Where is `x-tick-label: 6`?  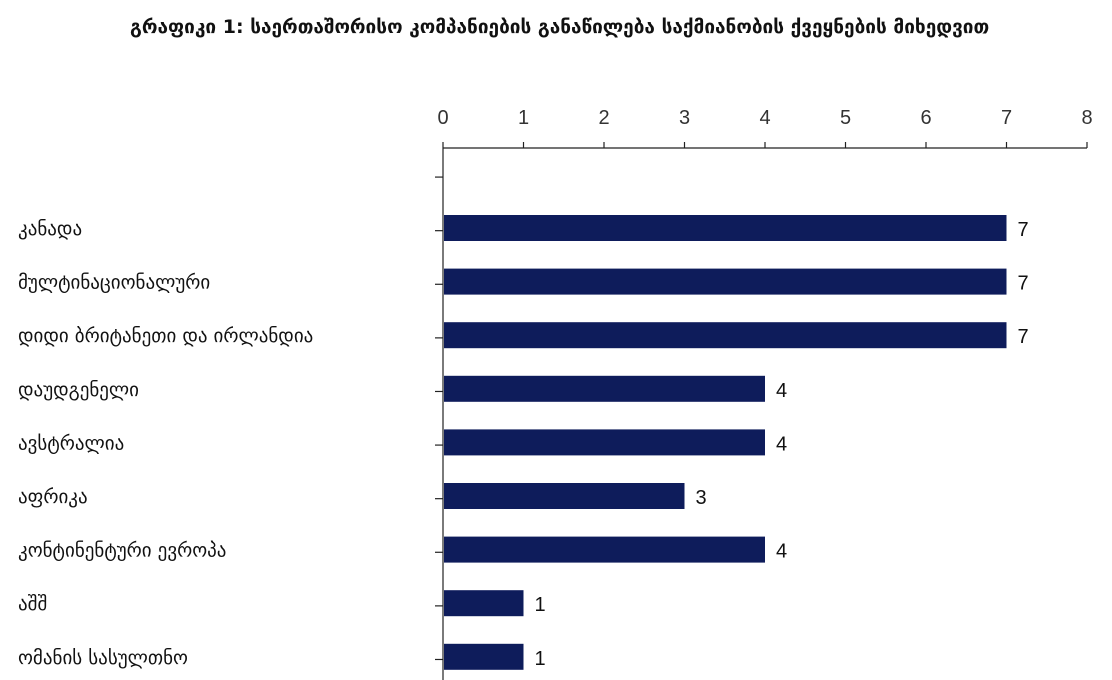 x-tick-label: 6 is located at coordinates (925, 118).